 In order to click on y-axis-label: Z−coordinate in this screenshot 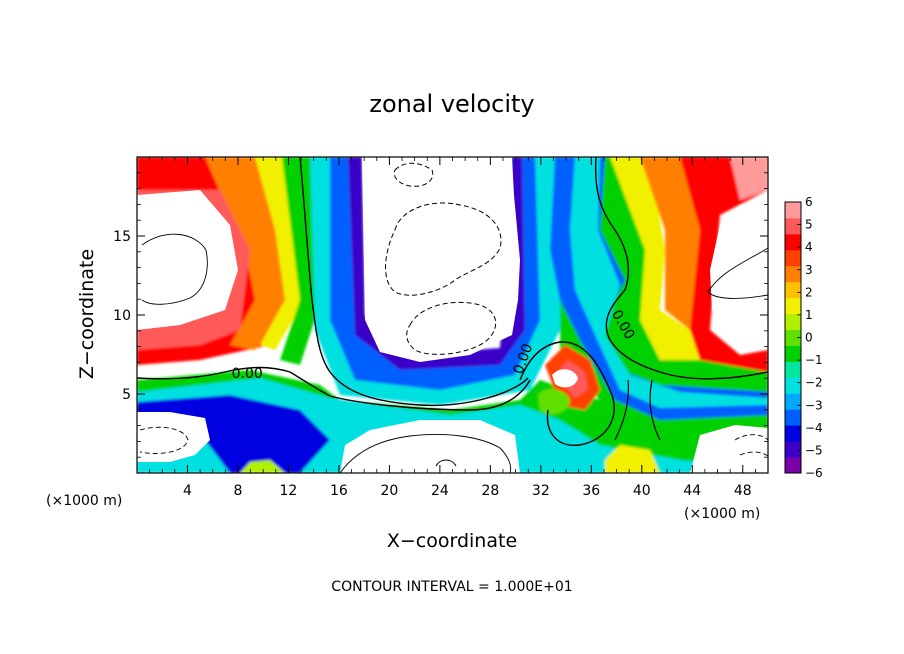, I will do `click(87, 314)`.